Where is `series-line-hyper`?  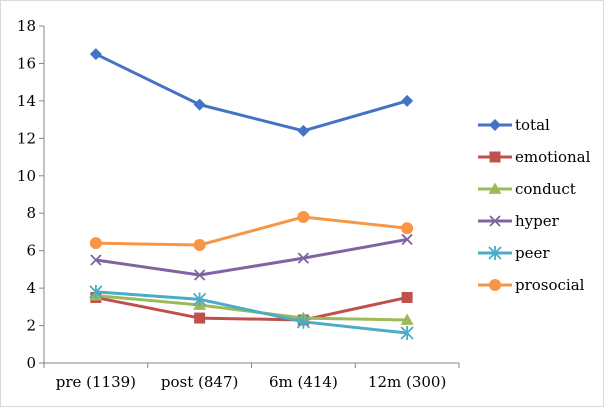 series-line-hyper is located at coordinates (251, 257).